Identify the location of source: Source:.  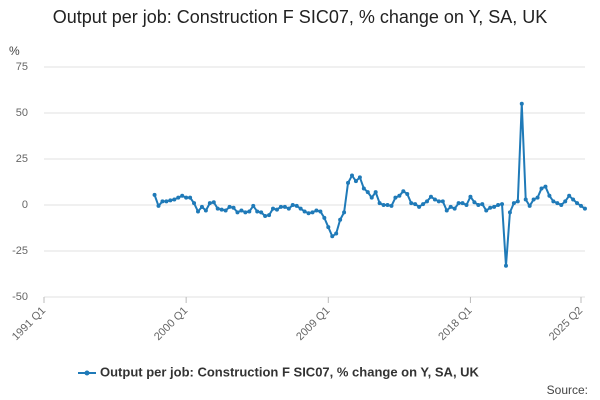
(567, 390).